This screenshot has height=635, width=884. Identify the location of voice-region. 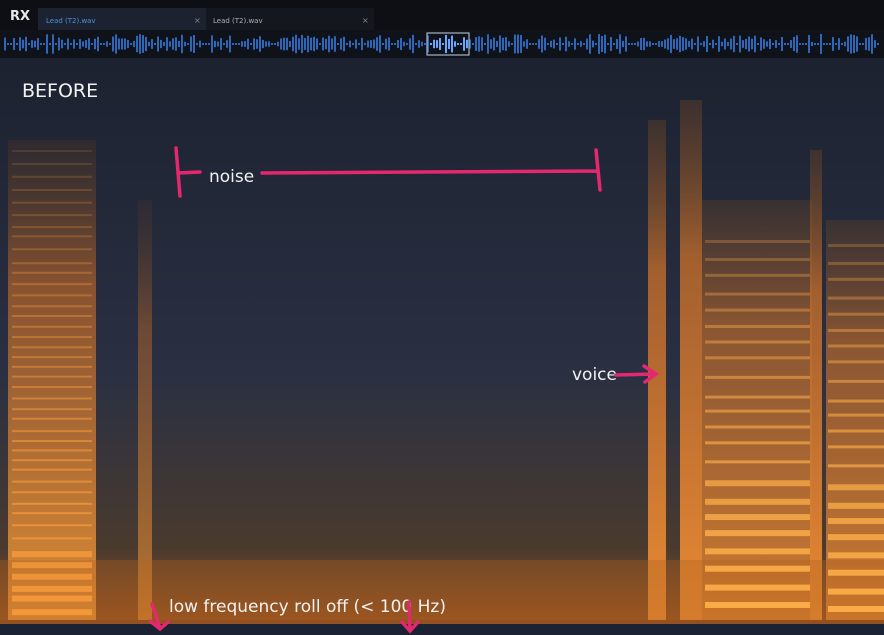
(657, 370).